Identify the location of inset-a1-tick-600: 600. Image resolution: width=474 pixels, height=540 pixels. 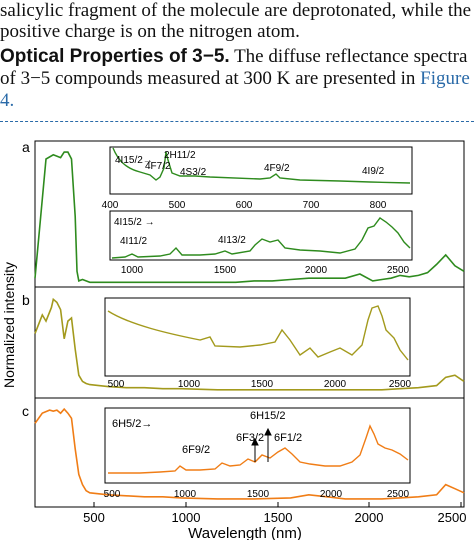
(244, 205).